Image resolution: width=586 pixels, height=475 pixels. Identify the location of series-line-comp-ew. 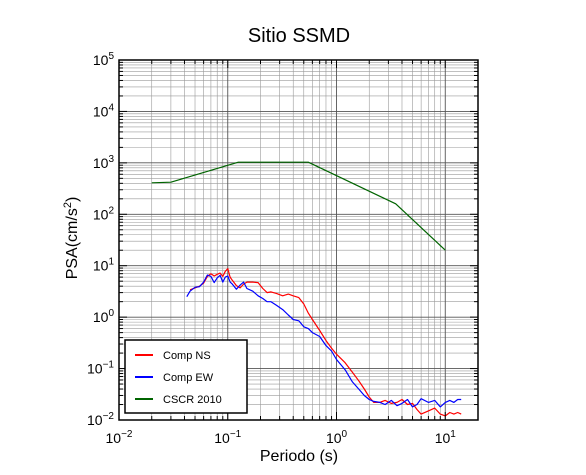
(324, 341).